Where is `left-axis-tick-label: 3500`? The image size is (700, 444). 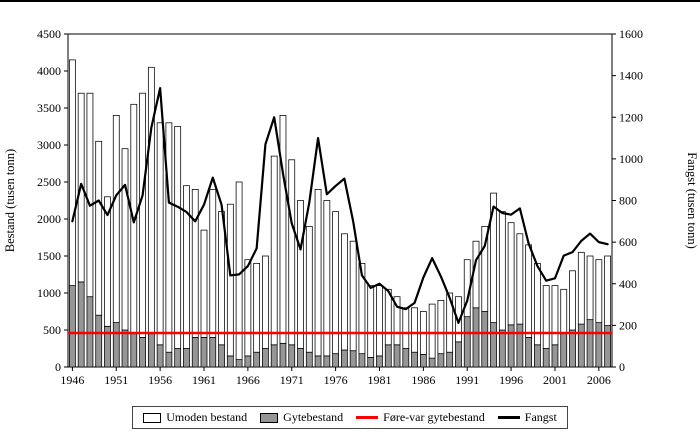
left-axis-tick-label: 3500 is located at coordinates (49, 108).